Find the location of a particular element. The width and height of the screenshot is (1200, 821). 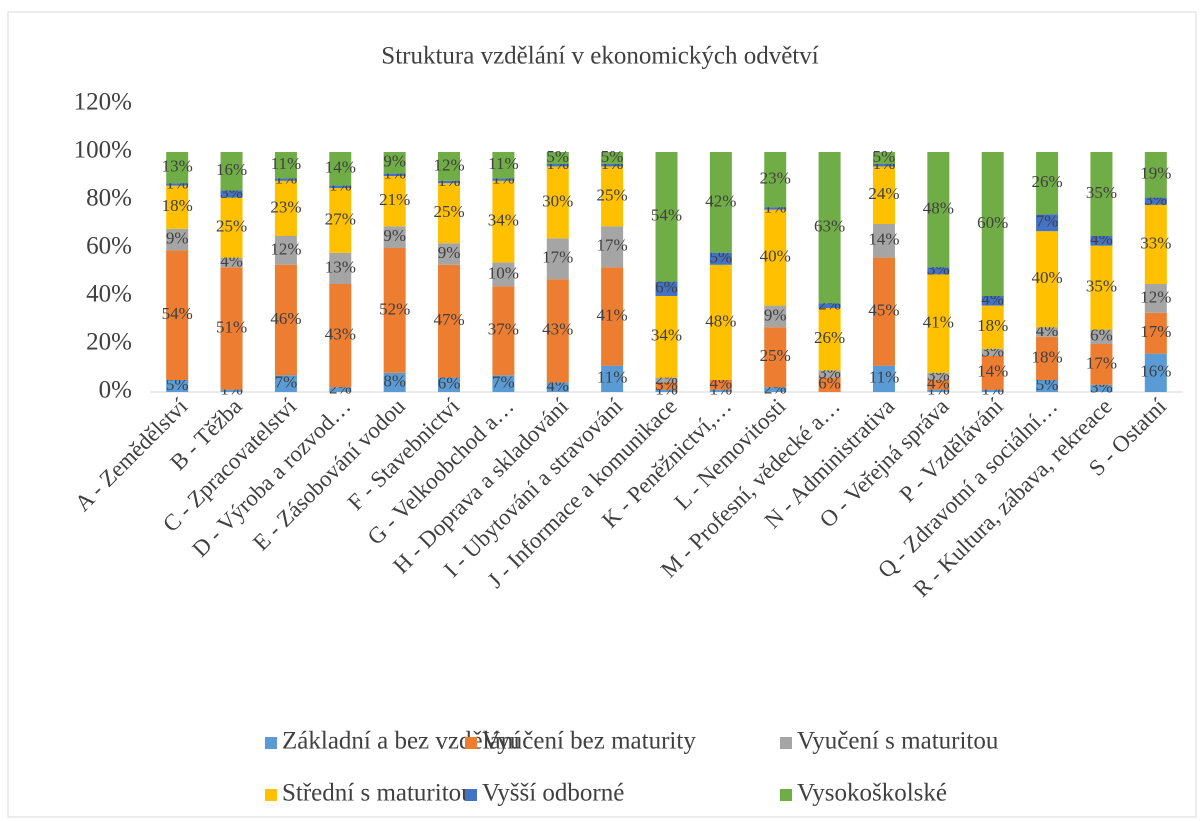

data-label: 12% is located at coordinates (285, 248).